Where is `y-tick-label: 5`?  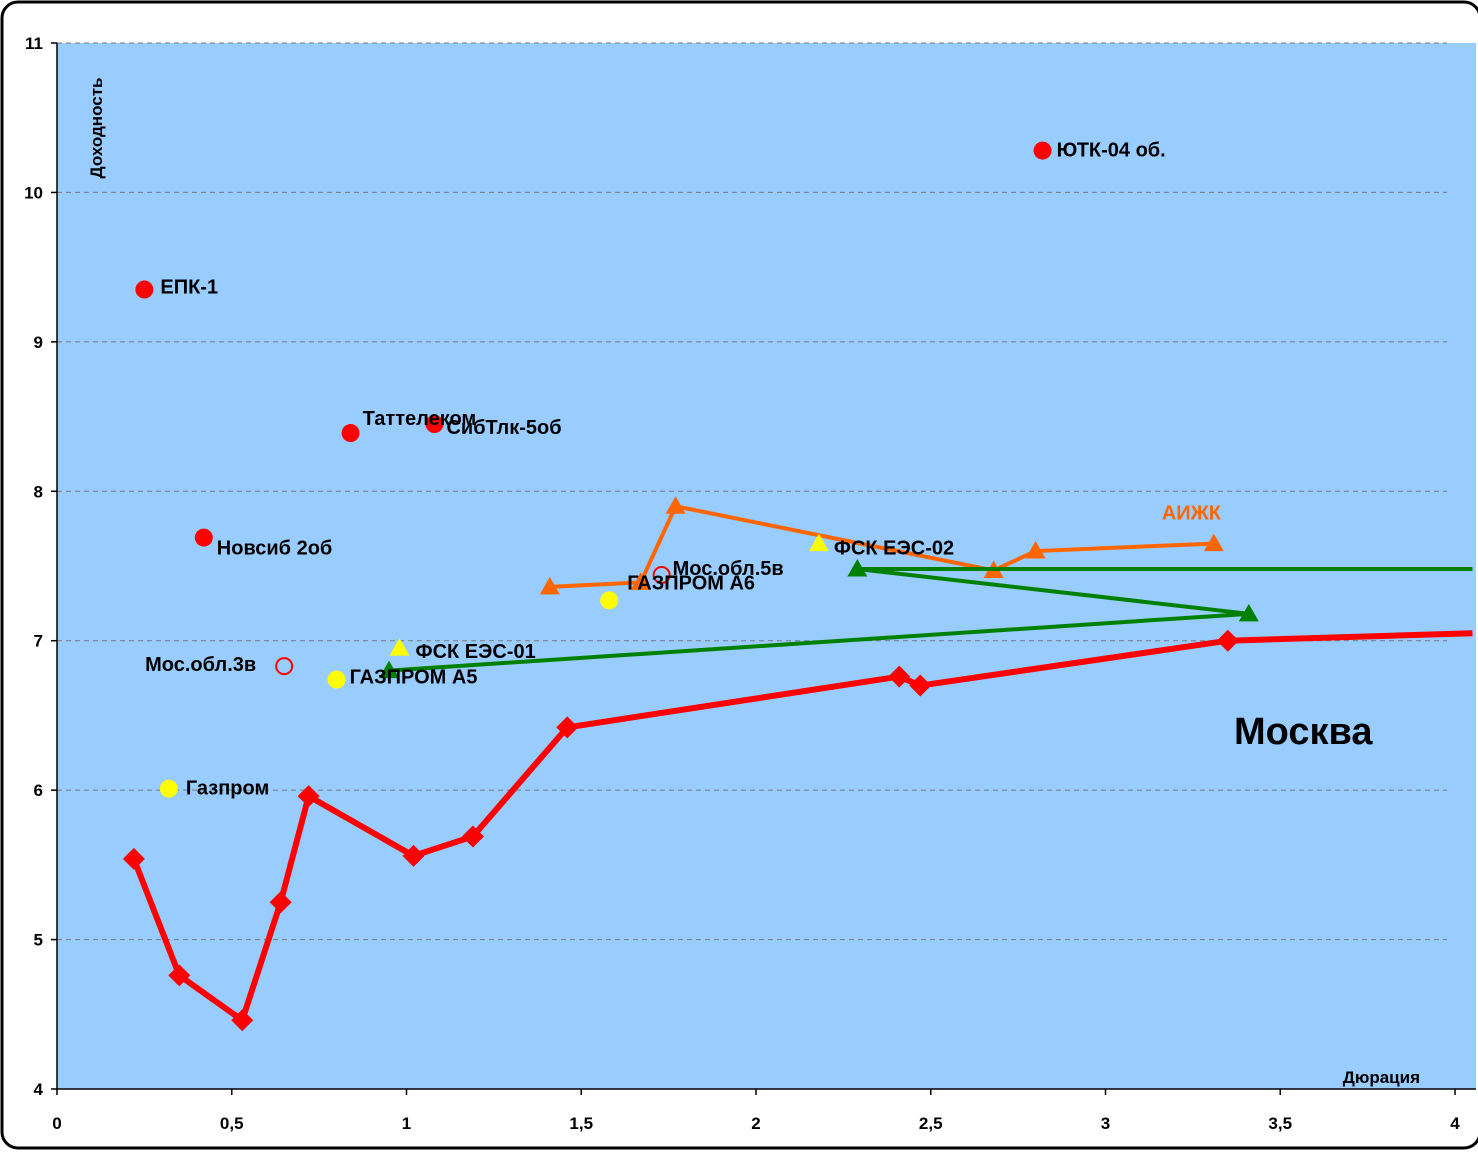 y-tick-label: 5 is located at coordinates (38, 940).